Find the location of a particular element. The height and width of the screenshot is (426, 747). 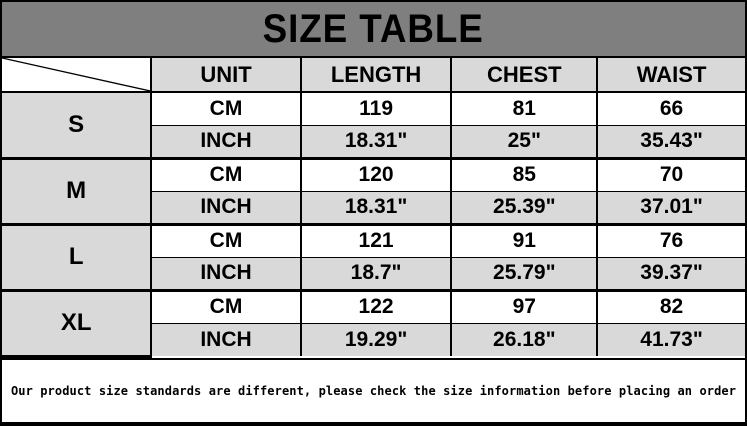

cell-m-waist-cm: 70 is located at coordinates (670, 174).